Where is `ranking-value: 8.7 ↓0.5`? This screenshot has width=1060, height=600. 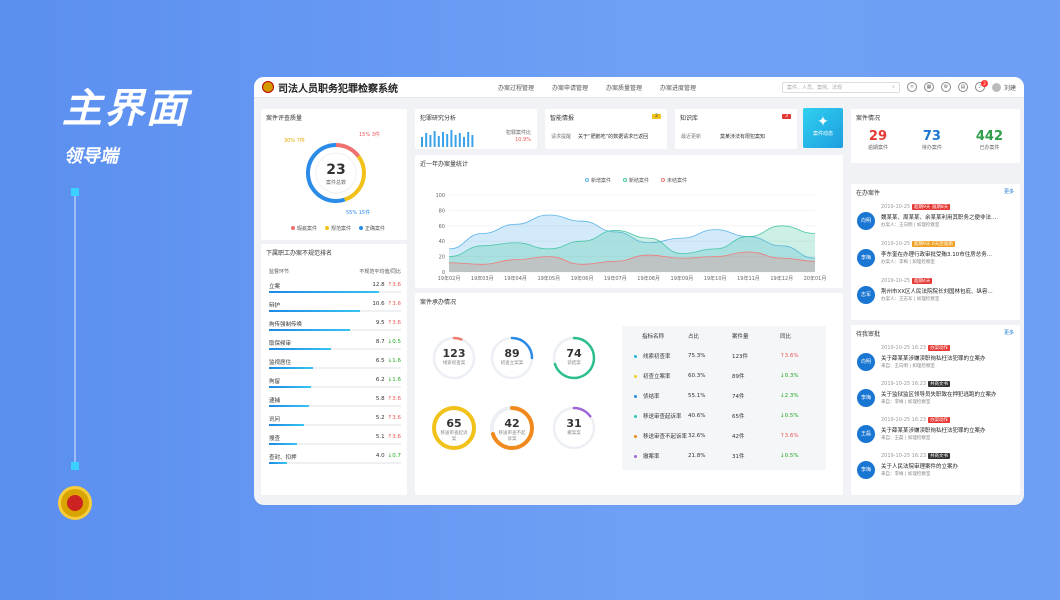
ranking-value: 8.7 ↓0.5 is located at coordinates (388, 342).